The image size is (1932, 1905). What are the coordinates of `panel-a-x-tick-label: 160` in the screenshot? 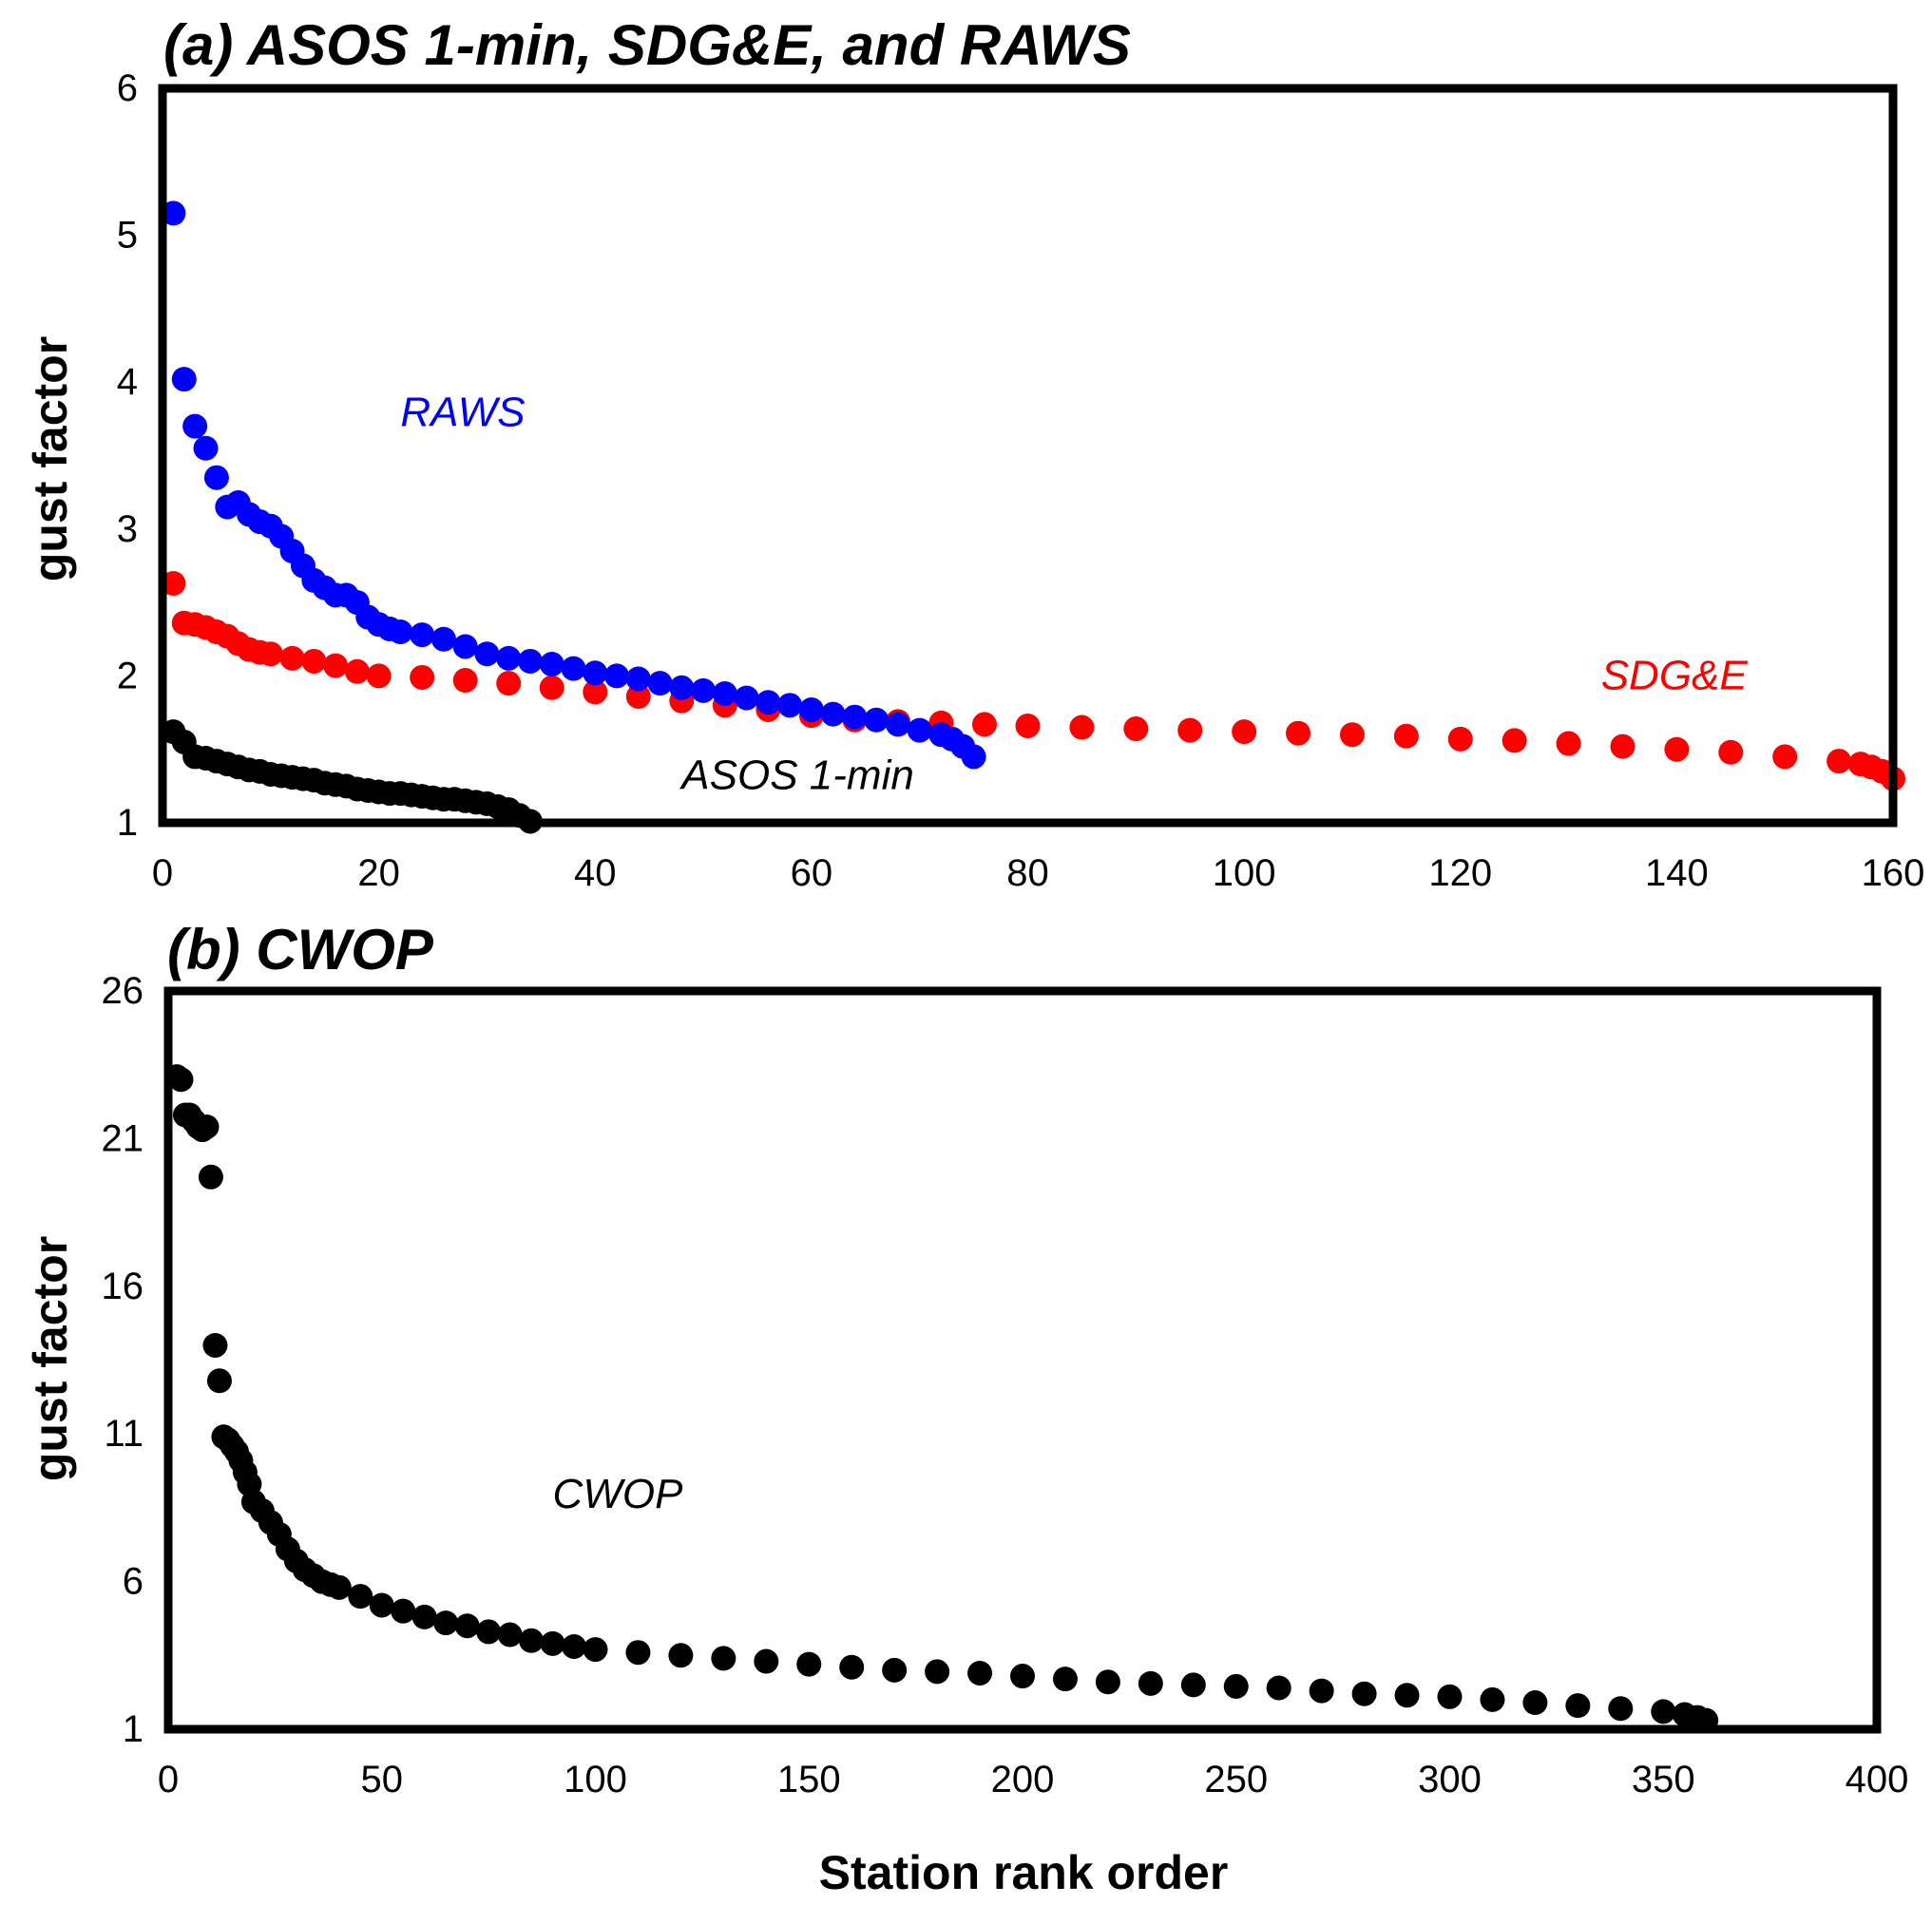 It's located at (1893, 873).